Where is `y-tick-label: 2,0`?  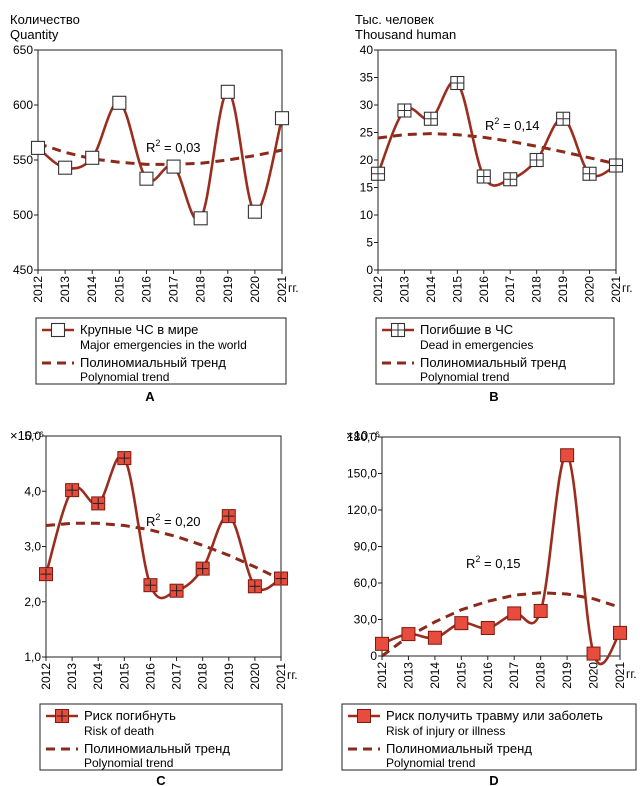
y-tick-label: 2,0 is located at coordinates (32, 602).